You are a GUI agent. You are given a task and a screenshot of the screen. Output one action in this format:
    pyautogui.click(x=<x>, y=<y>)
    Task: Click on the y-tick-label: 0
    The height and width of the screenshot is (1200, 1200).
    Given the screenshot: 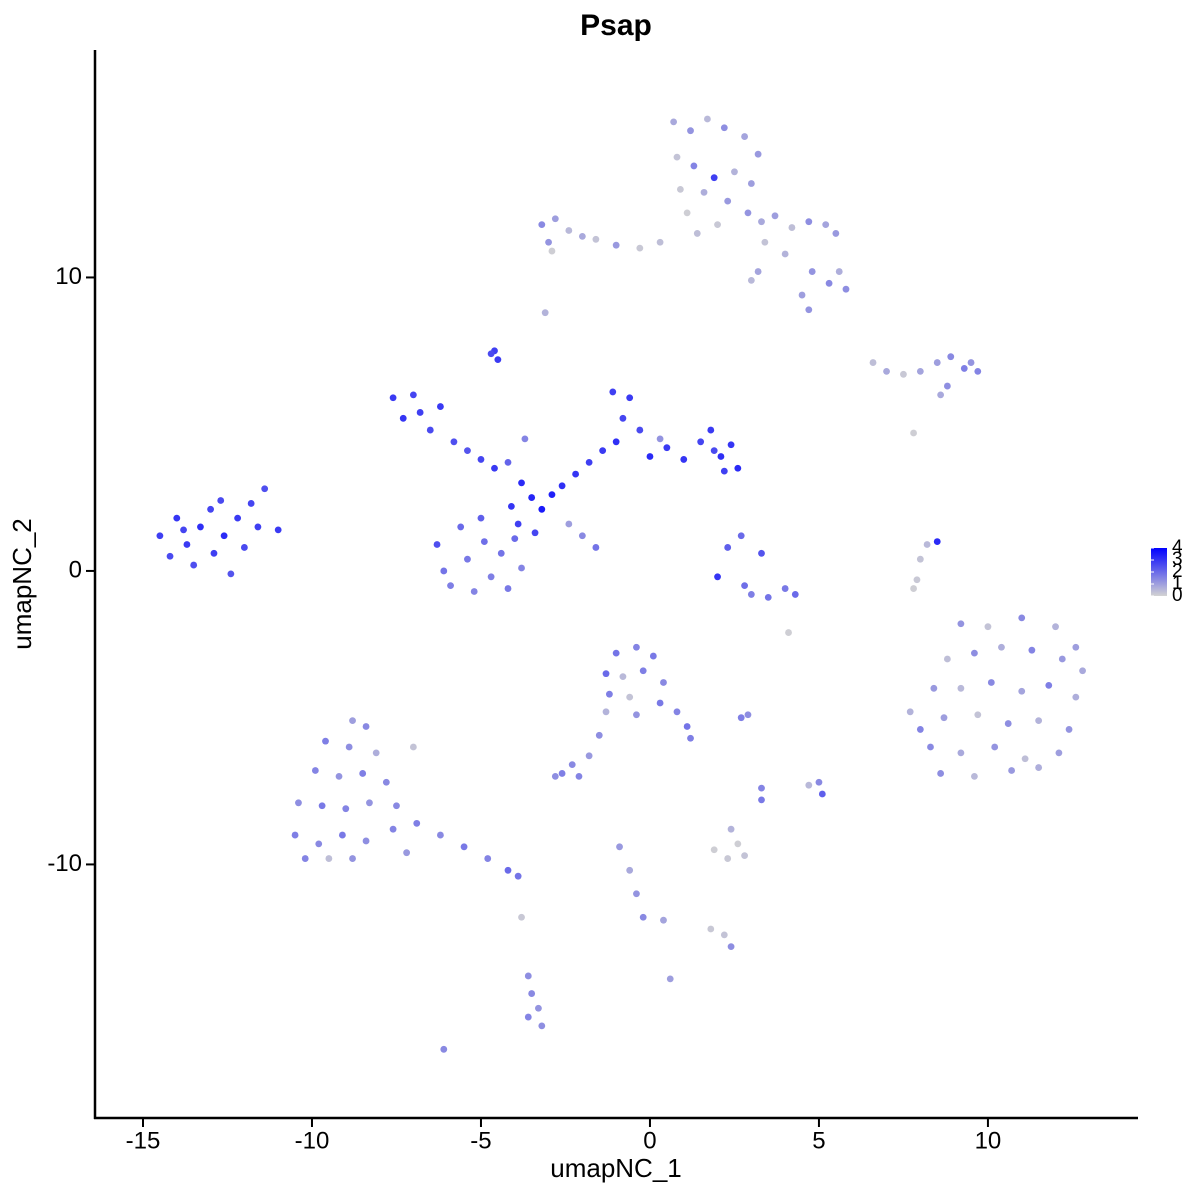 What is the action you would take?
    pyautogui.click(x=75, y=569)
    